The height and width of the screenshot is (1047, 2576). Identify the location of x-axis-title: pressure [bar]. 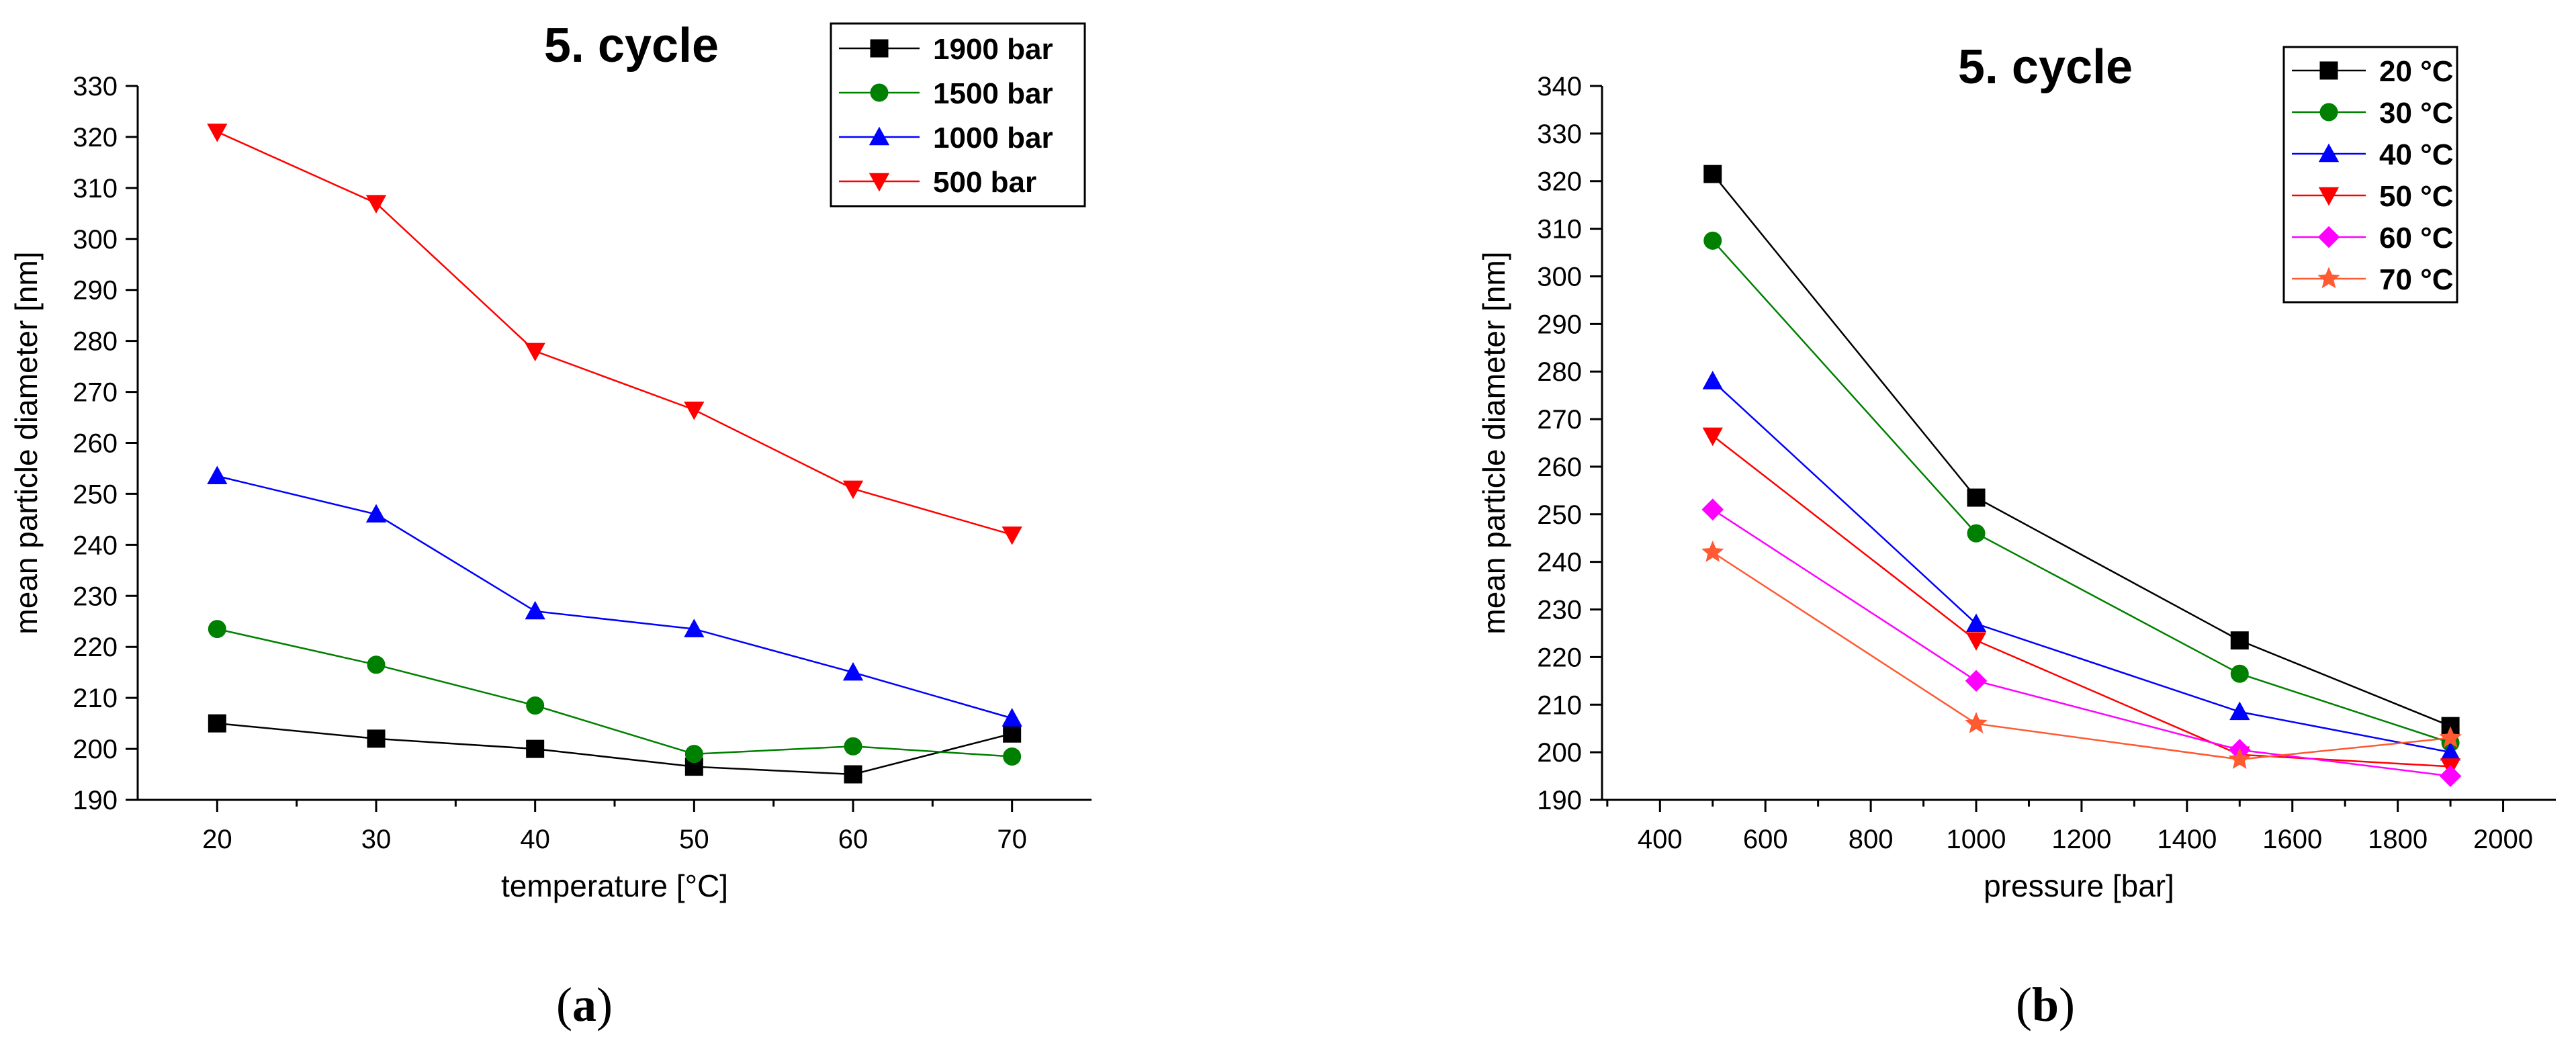
(2079, 885).